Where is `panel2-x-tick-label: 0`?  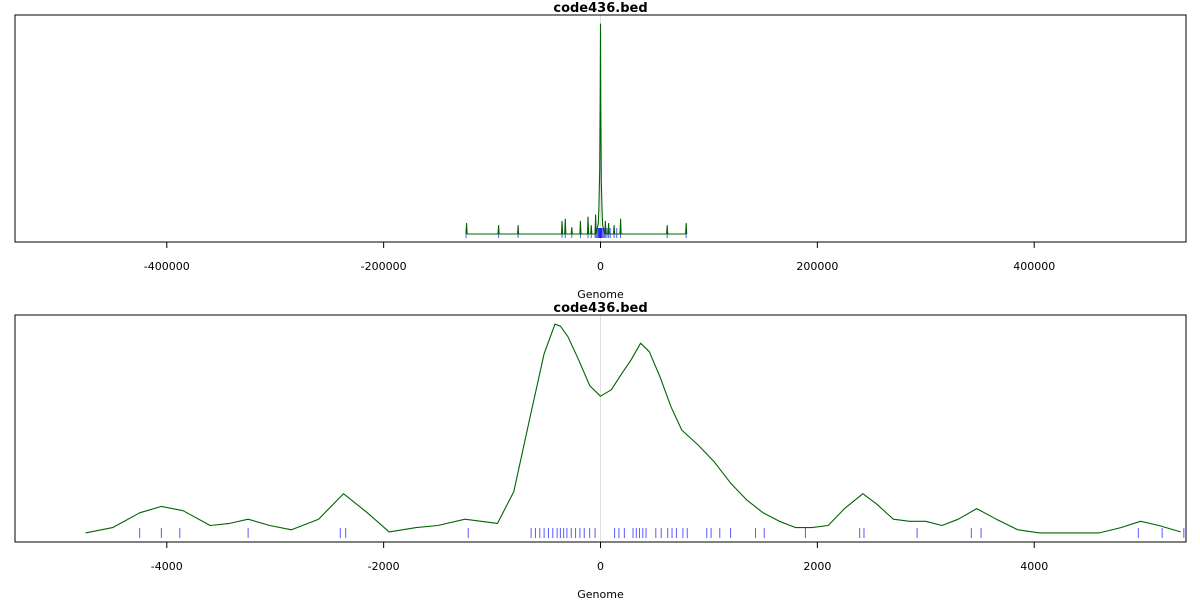 panel2-x-tick-label: 0 is located at coordinates (600, 566).